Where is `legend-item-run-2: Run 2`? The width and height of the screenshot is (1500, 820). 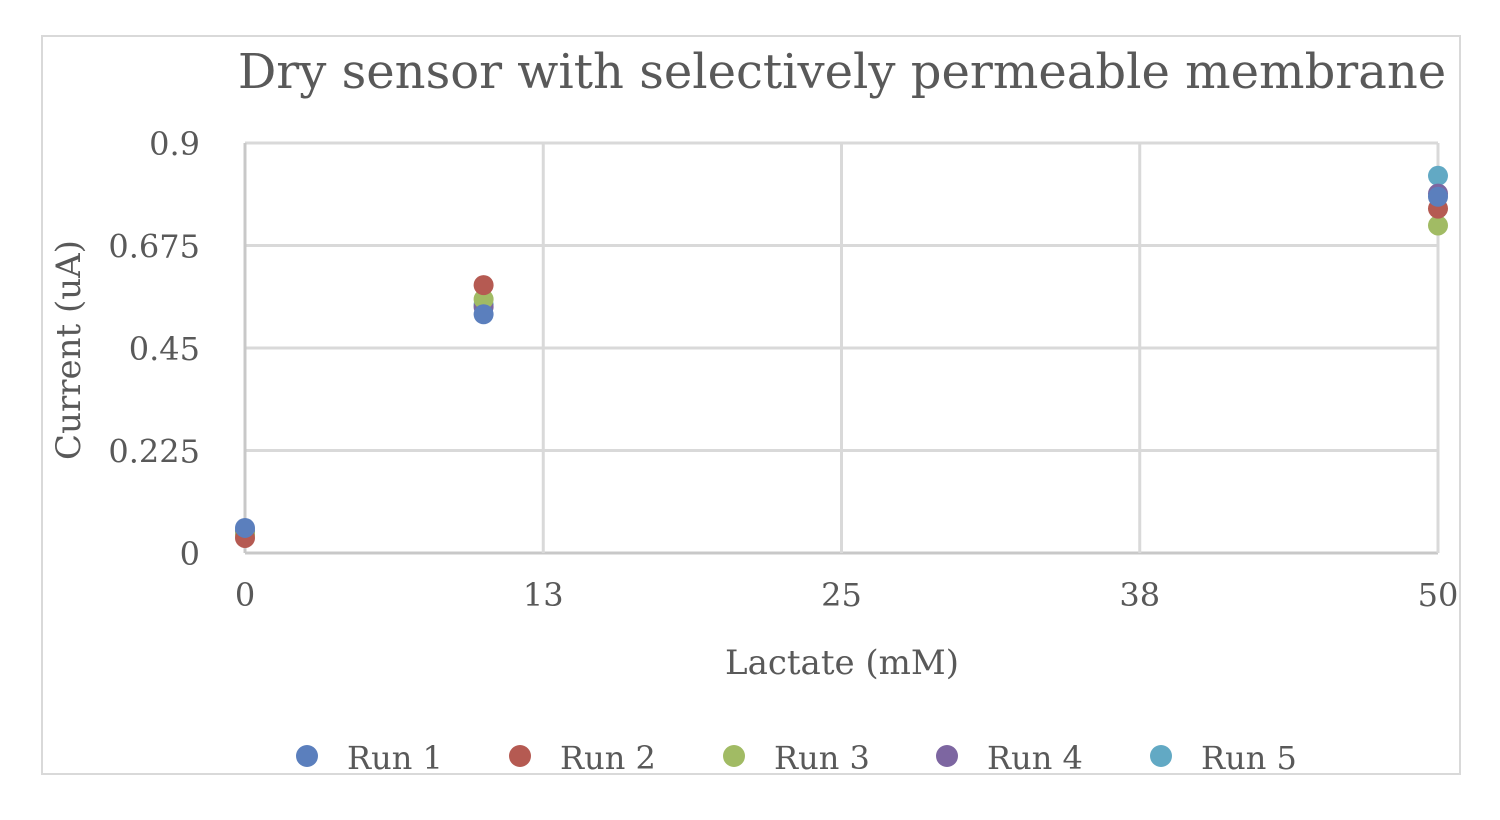
legend-item-run-2: Run 2 is located at coordinates (582, 758).